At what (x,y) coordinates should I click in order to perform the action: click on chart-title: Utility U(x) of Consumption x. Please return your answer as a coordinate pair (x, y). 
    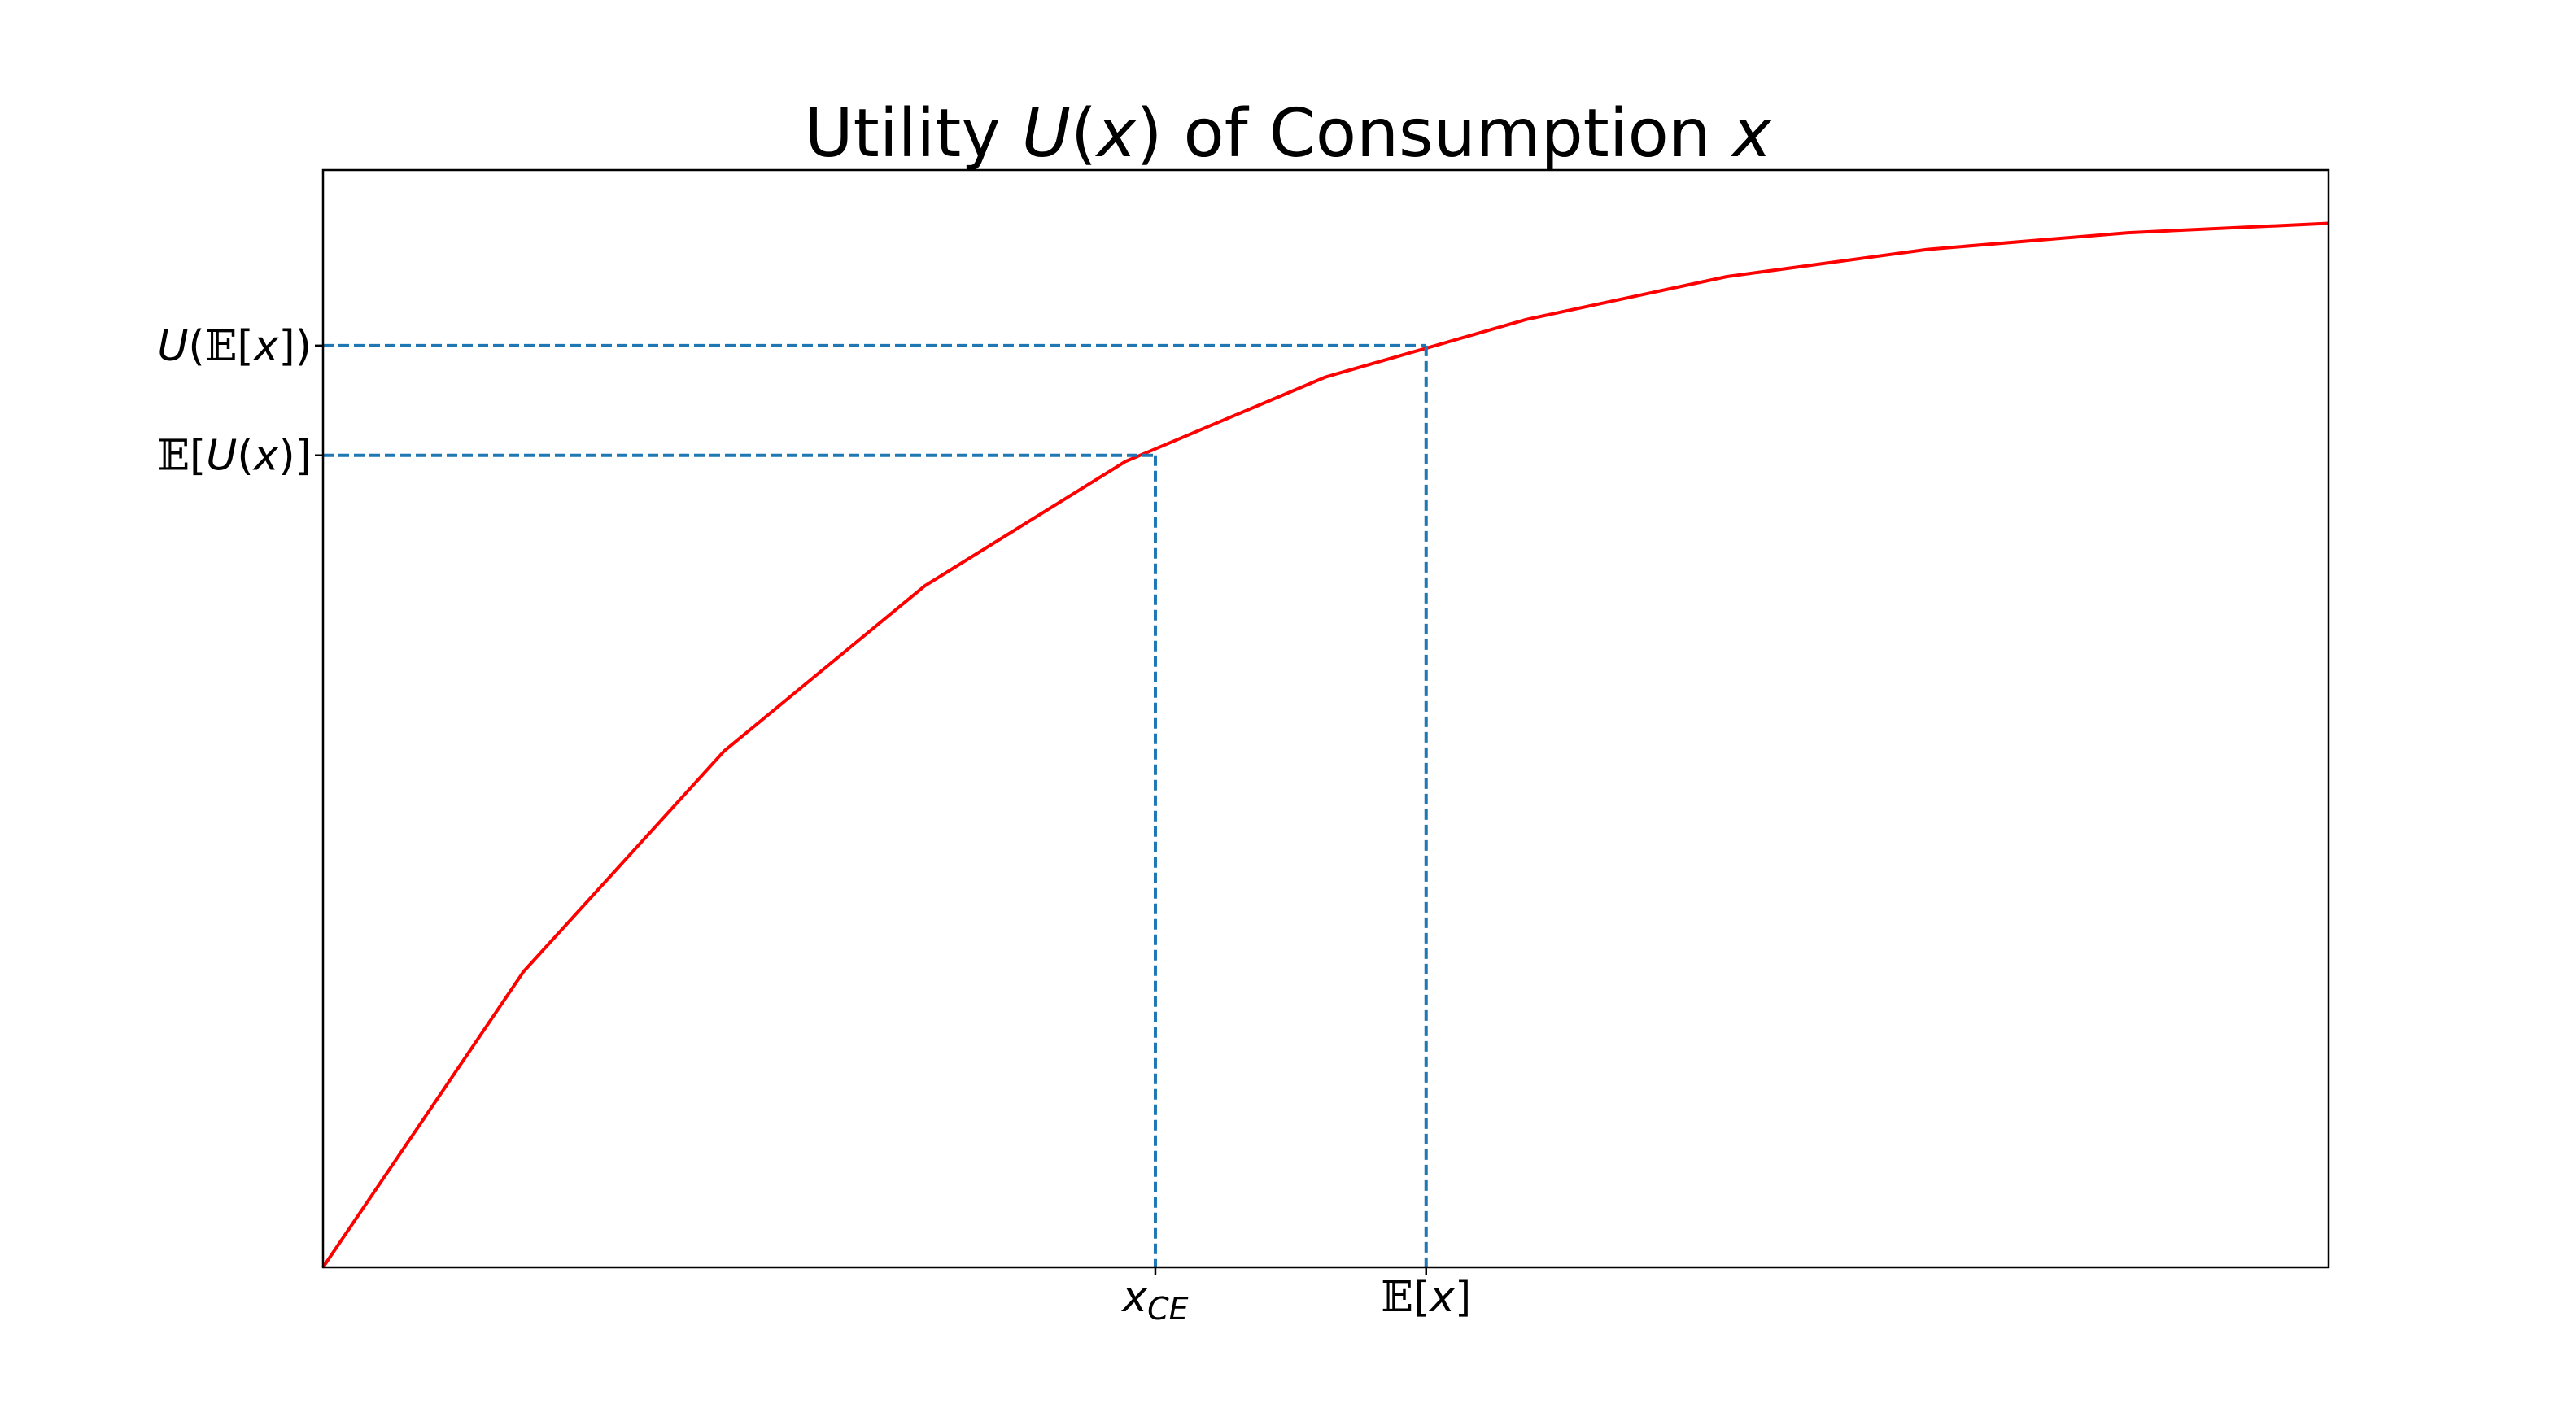
    Looking at the image, I should click on (1289, 133).